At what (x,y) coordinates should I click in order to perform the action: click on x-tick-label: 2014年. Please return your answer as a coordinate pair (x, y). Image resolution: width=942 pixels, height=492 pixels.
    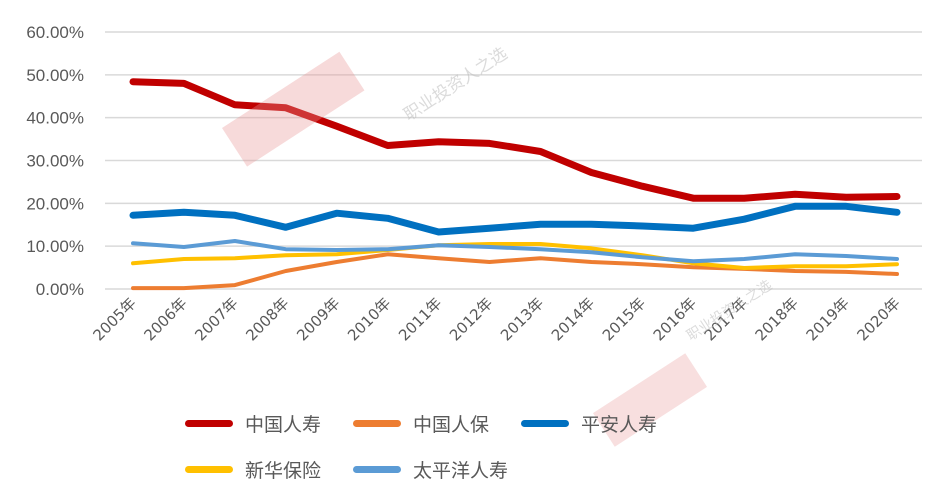
    Looking at the image, I should click on (573, 319).